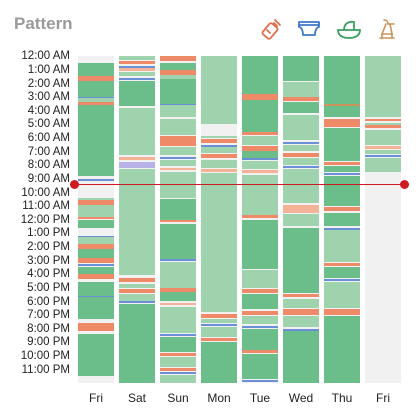 The width and height of the screenshot is (420, 420). What do you see at coordinates (45, 56) in the screenshot?
I see `hour-label: 12:00 AM` at bounding box center [45, 56].